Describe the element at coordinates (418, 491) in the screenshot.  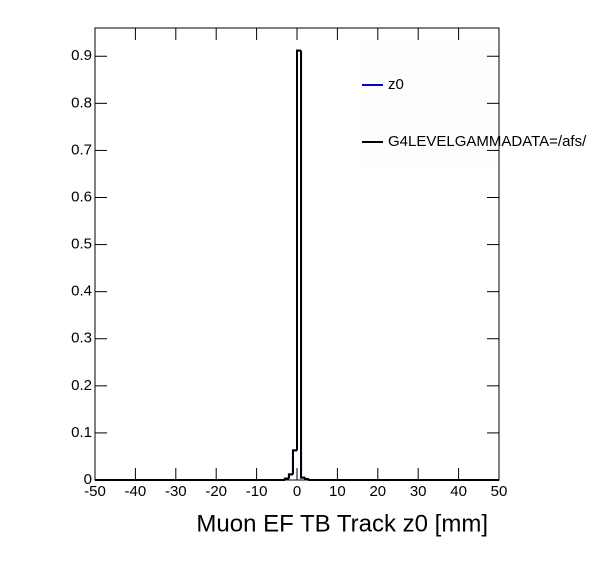
I see `x-tick-label: 30` at that location.